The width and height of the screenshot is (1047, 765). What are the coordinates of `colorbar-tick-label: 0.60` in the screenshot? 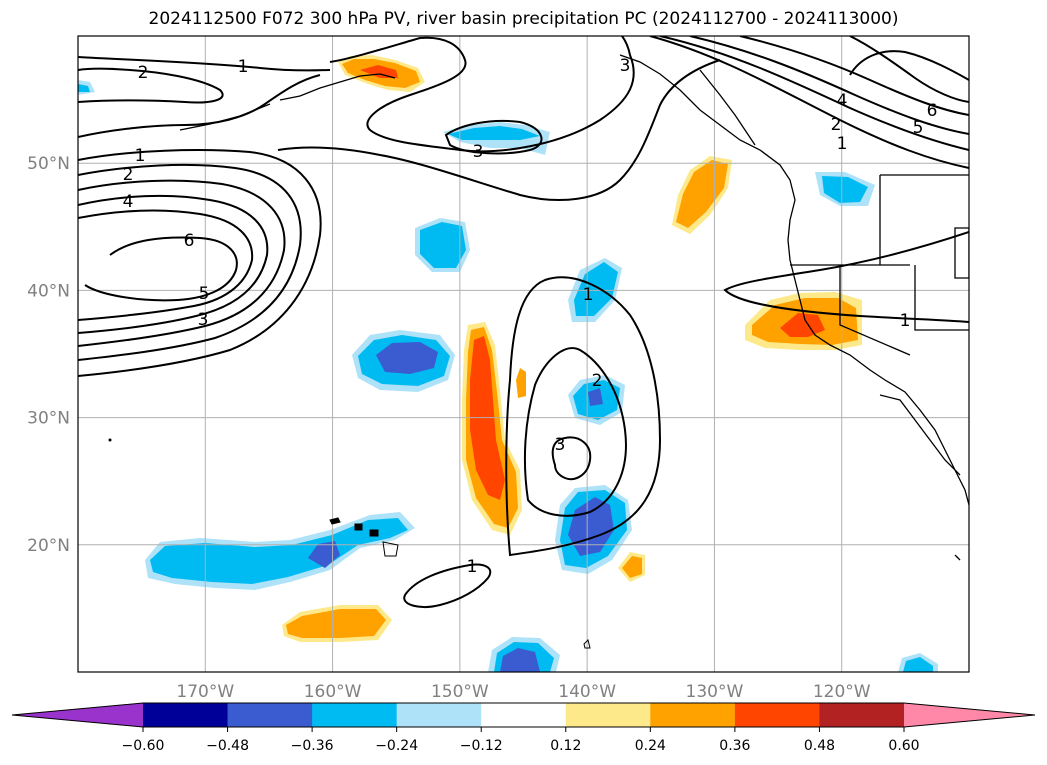 It's located at (903, 746).